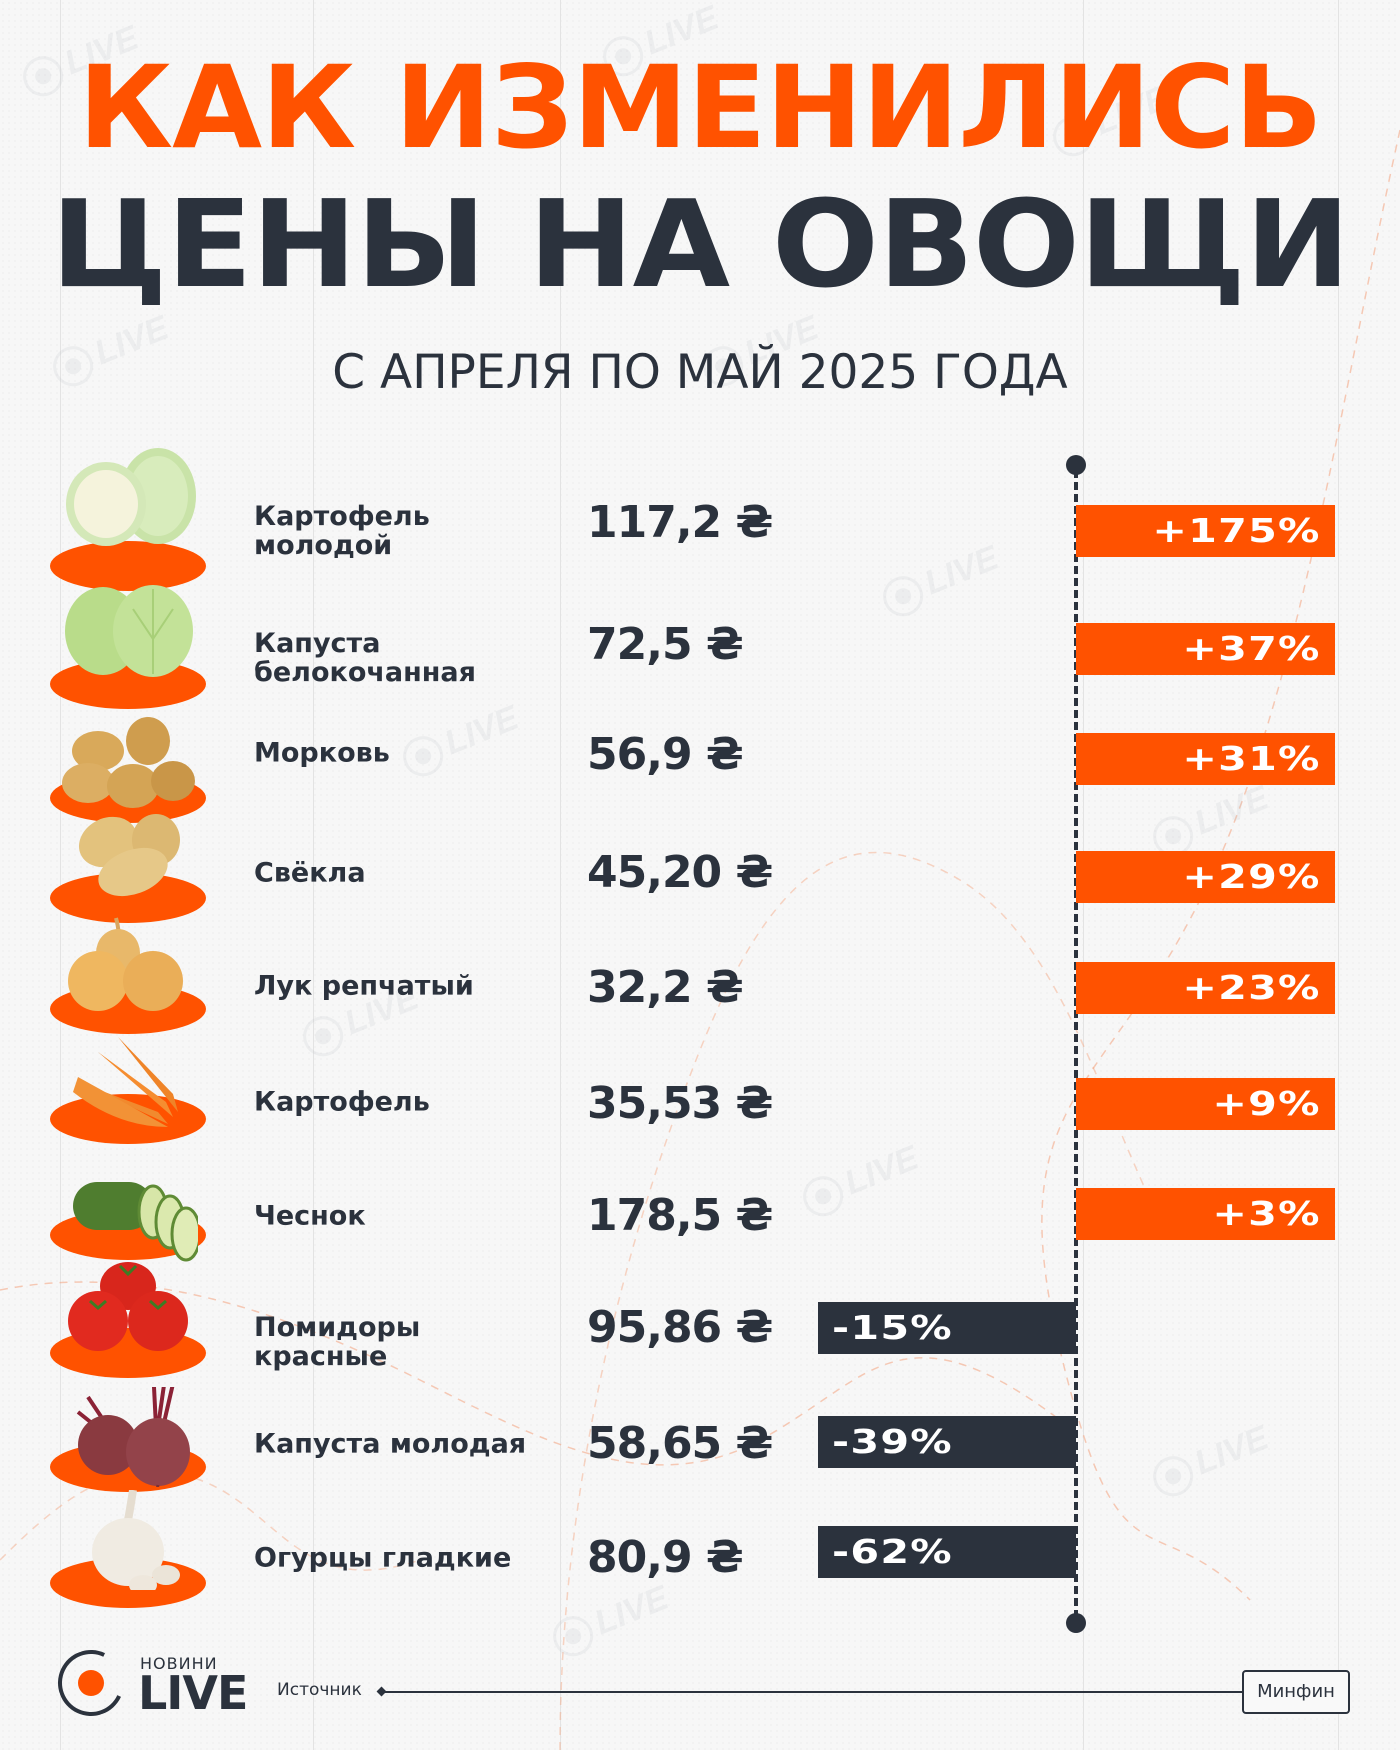  Describe the element at coordinates (337, 1342) in the screenshot. I see `vegetable-name: Помидоры красные` at that location.